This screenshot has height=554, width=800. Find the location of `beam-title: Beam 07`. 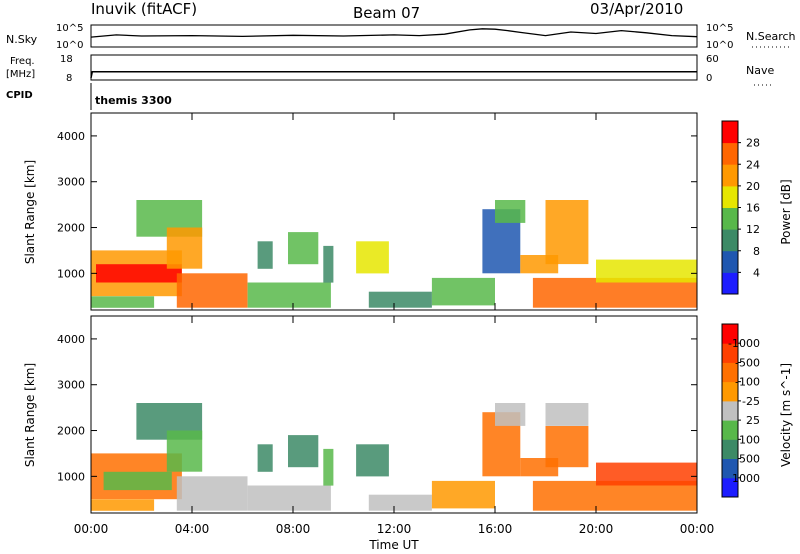

beam-title: Beam 07 is located at coordinates (386, 13).